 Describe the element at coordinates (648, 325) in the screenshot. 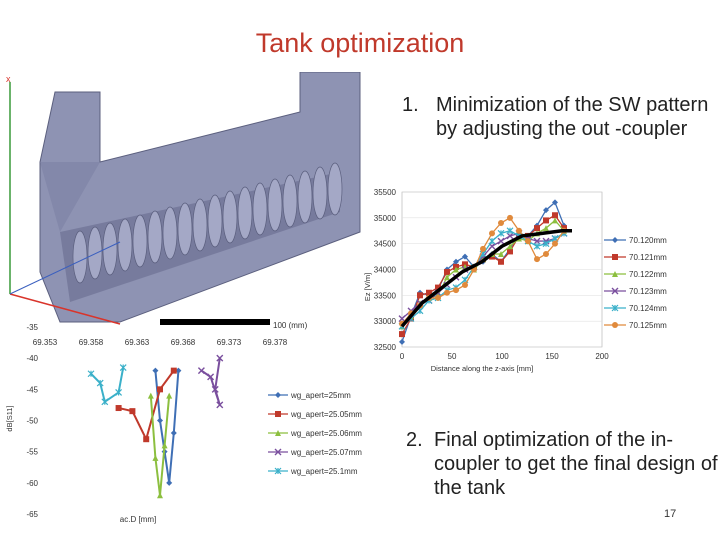

I see `legend-label: 70.125mm` at that location.